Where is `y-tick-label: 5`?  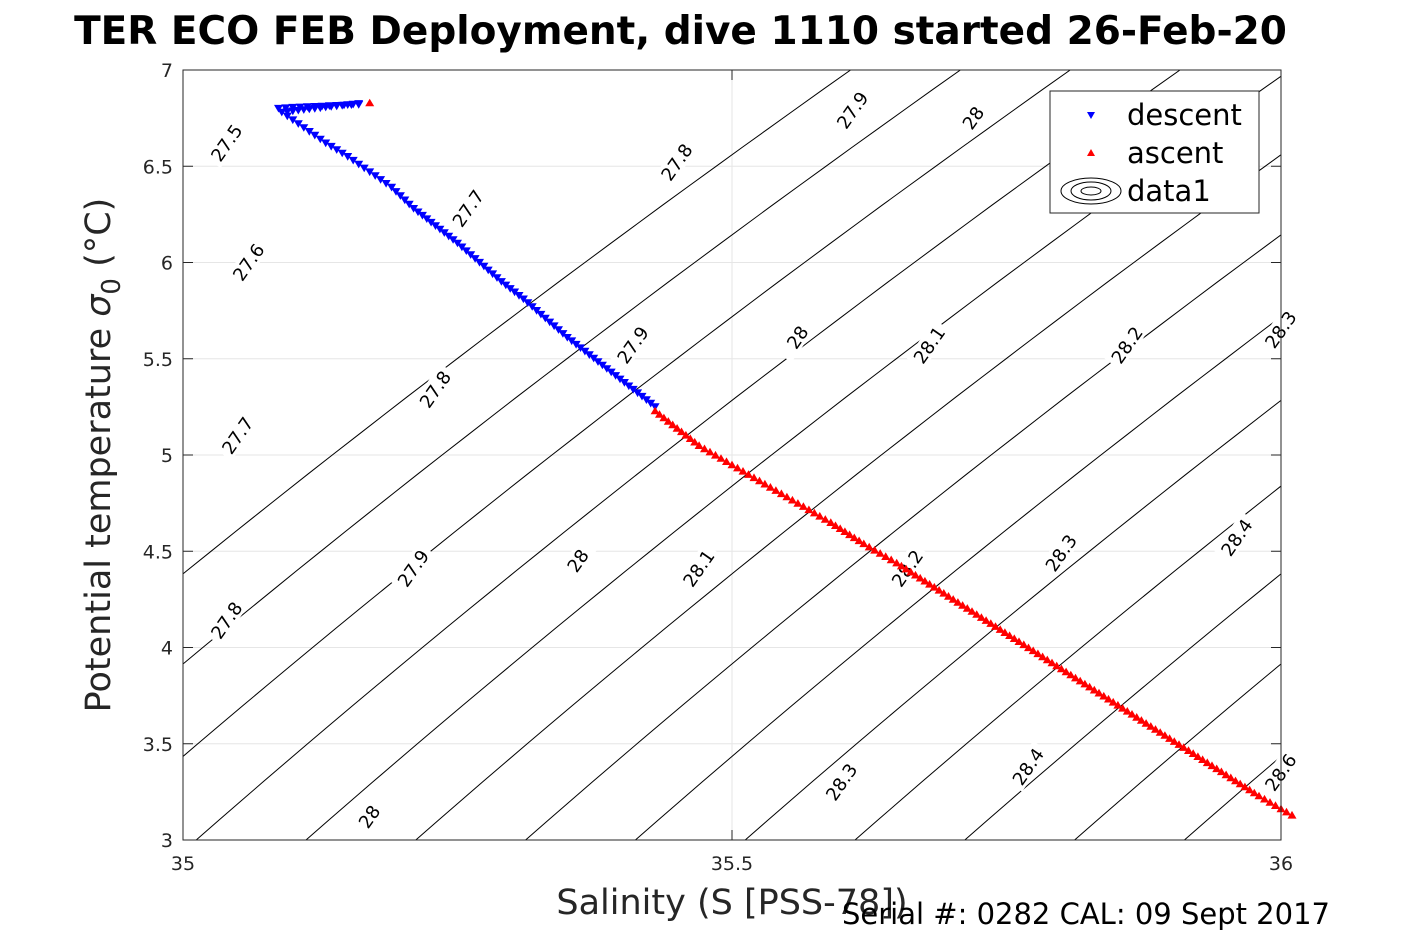 y-tick-label: 5 is located at coordinates (167, 456).